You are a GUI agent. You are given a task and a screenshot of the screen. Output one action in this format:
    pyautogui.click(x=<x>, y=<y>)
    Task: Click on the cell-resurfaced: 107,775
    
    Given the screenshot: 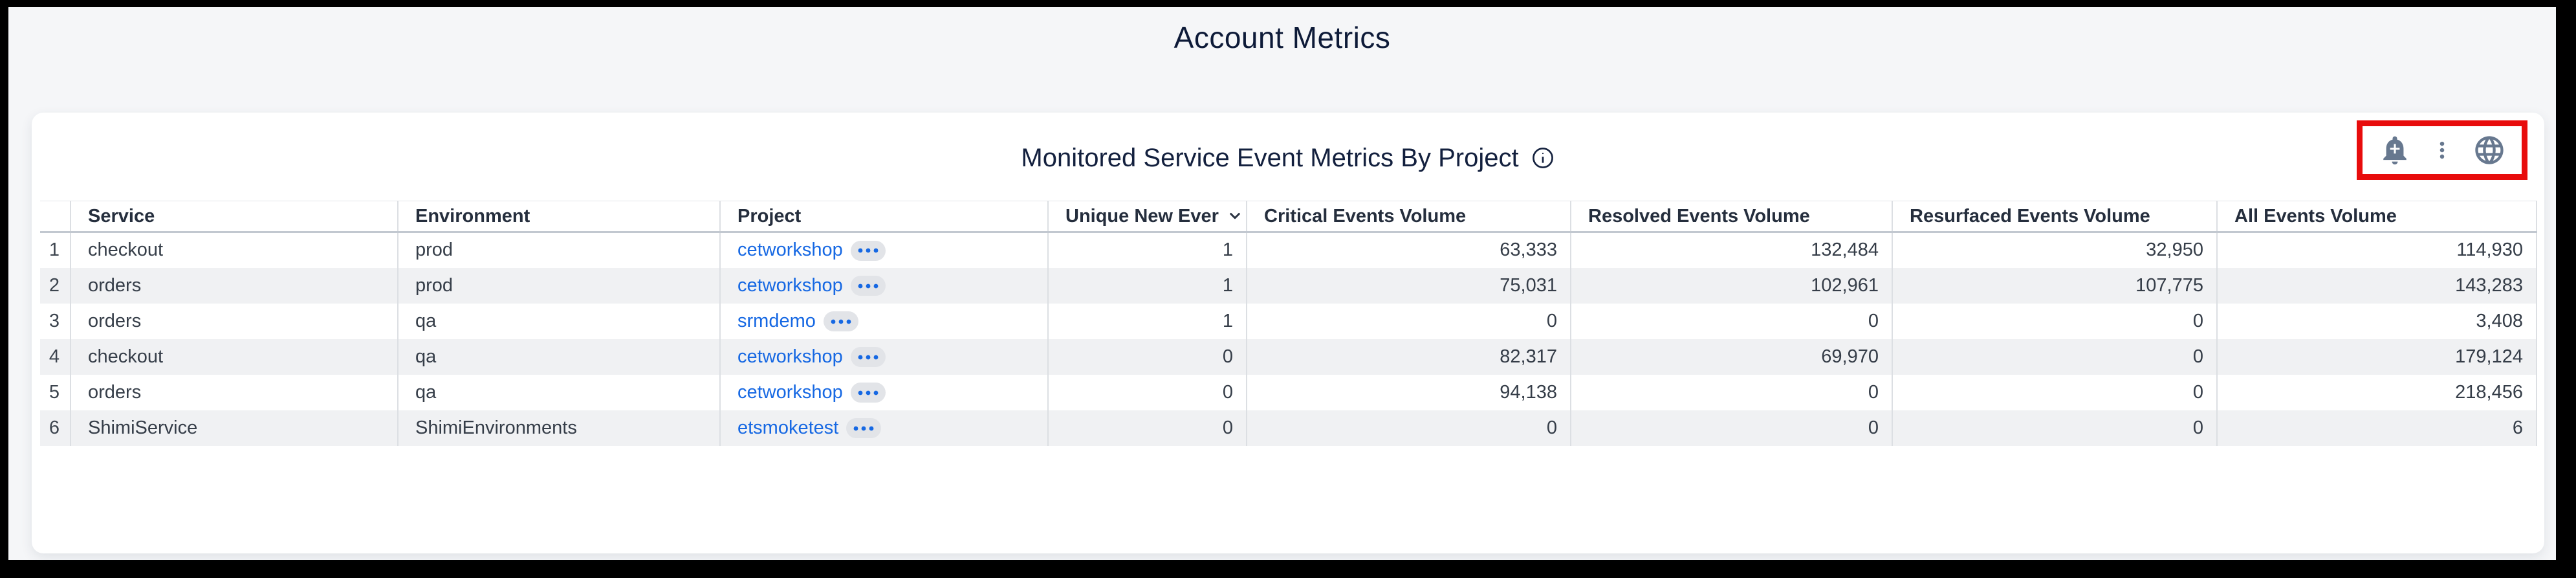 What is the action you would take?
    pyautogui.click(x=2055, y=285)
    